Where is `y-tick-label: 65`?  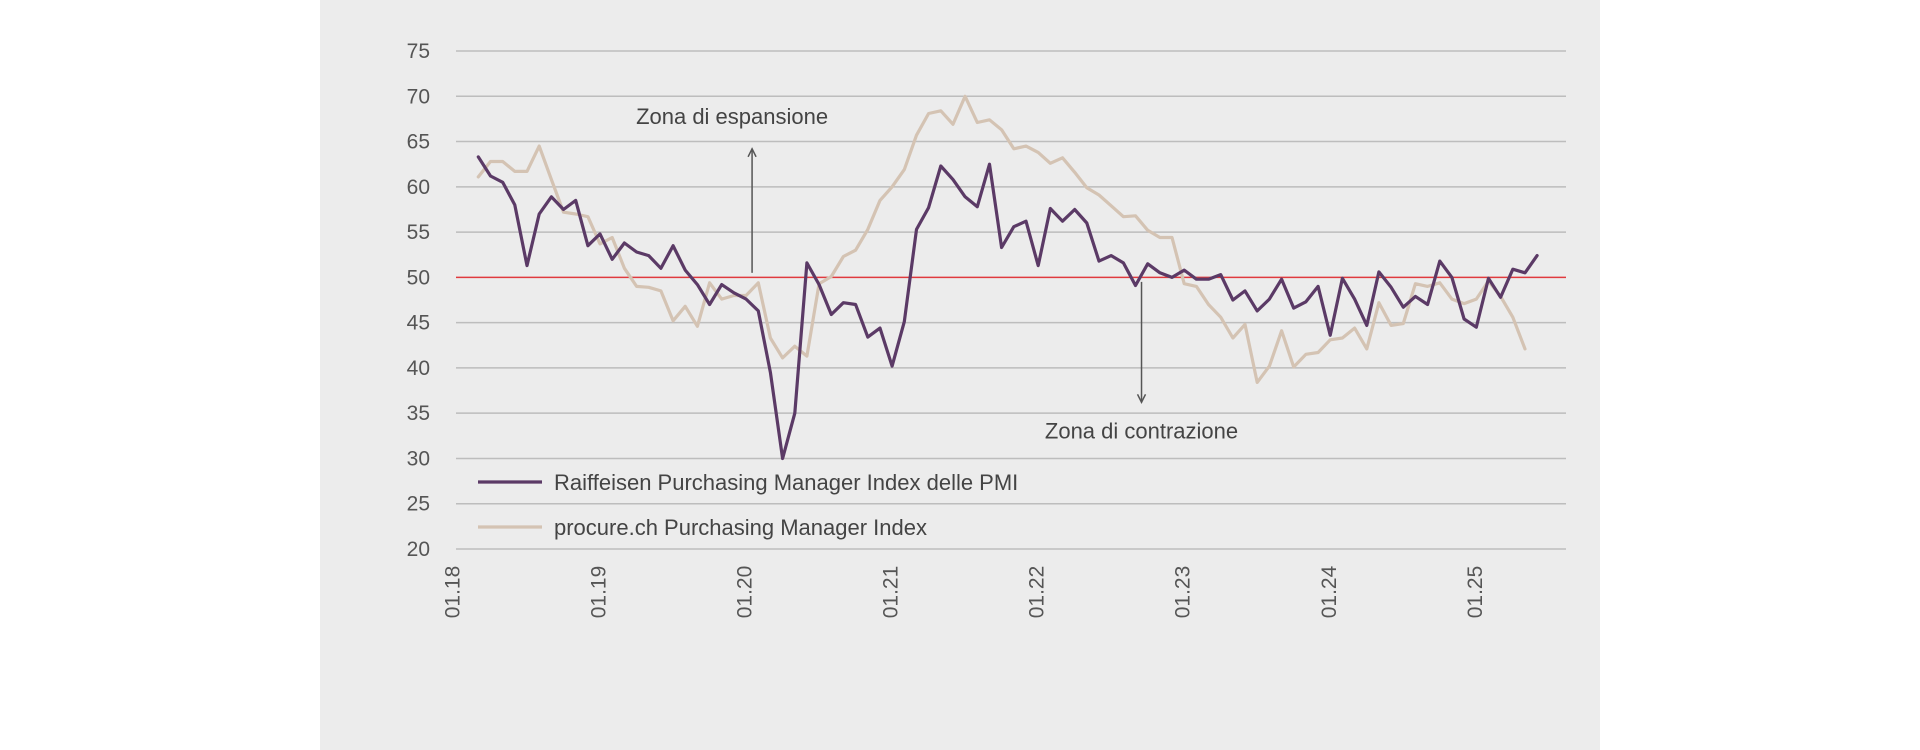 y-tick-label: 65 is located at coordinates (418, 142).